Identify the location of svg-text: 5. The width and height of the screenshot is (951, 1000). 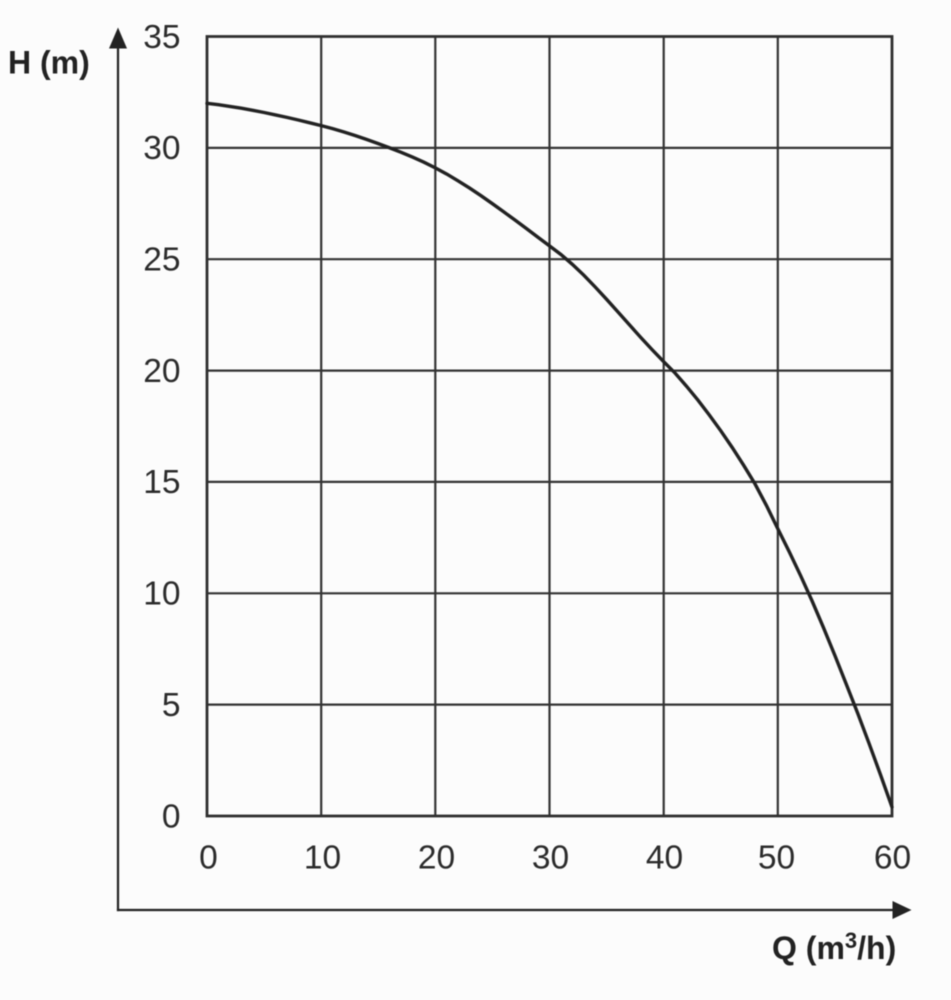
(171, 705).